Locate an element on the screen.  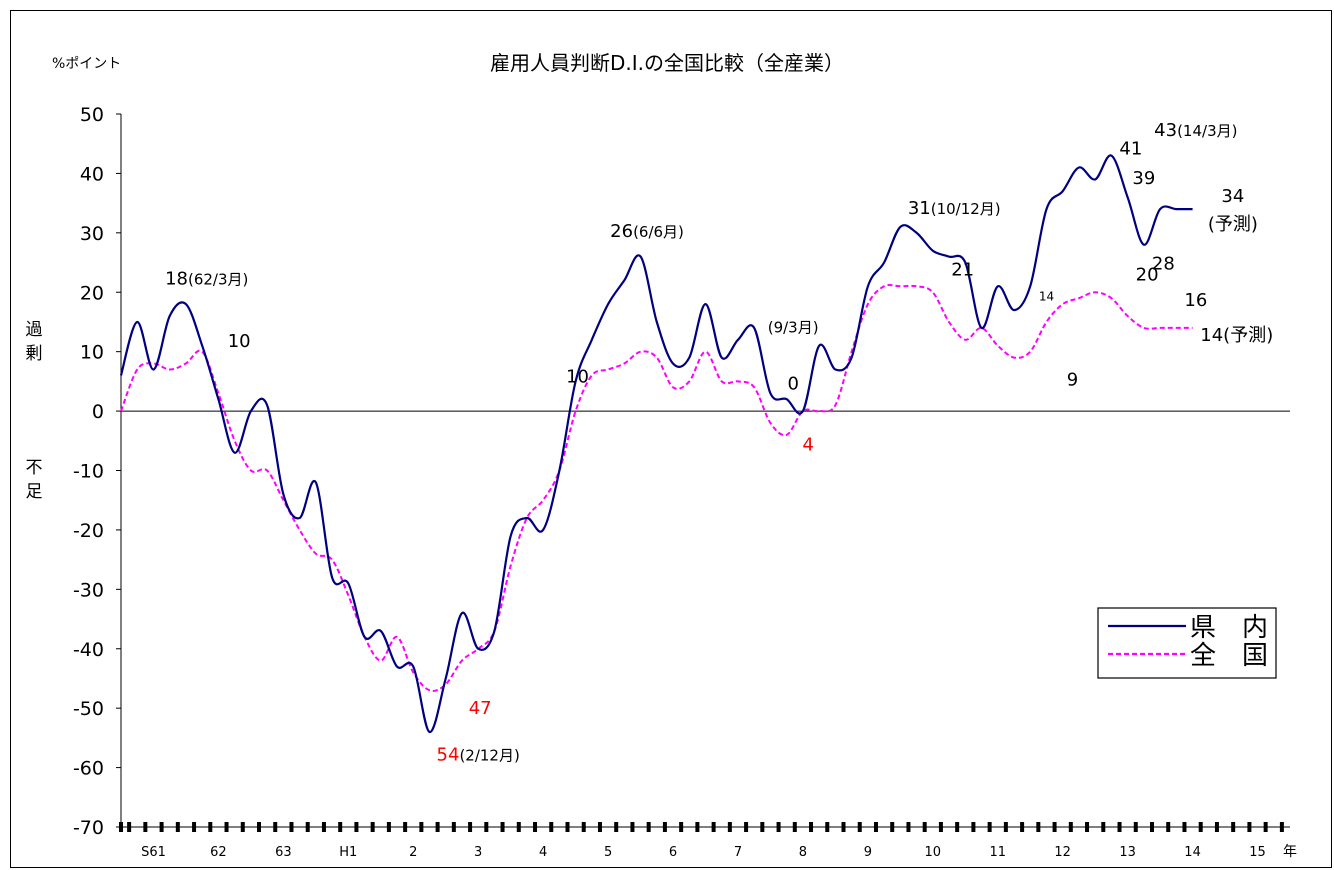
x-tick-label: 3 is located at coordinates (478, 852).